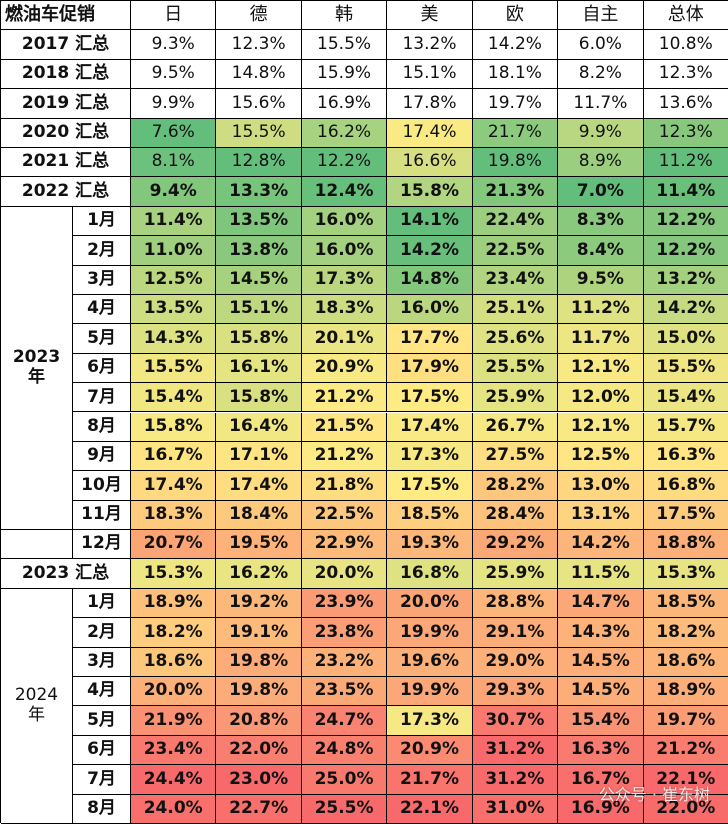  Describe the element at coordinates (344, 280) in the screenshot. I see `value-cell: 17.3%` at that location.